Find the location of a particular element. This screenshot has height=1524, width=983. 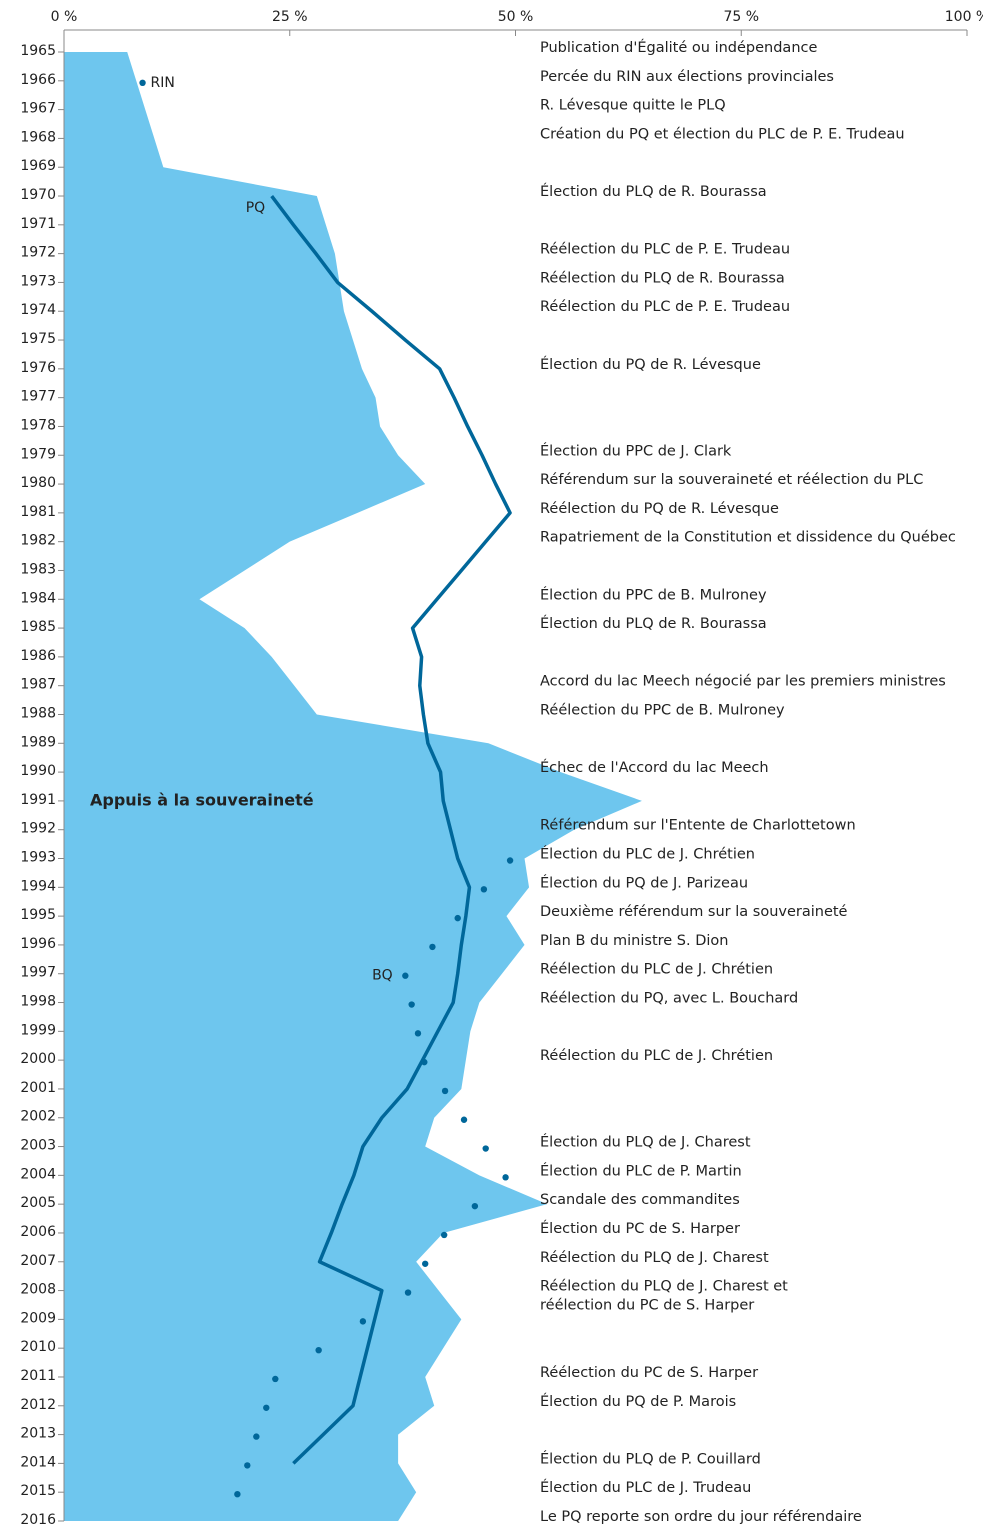

y-tick-label: 1989 is located at coordinates (38, 742).